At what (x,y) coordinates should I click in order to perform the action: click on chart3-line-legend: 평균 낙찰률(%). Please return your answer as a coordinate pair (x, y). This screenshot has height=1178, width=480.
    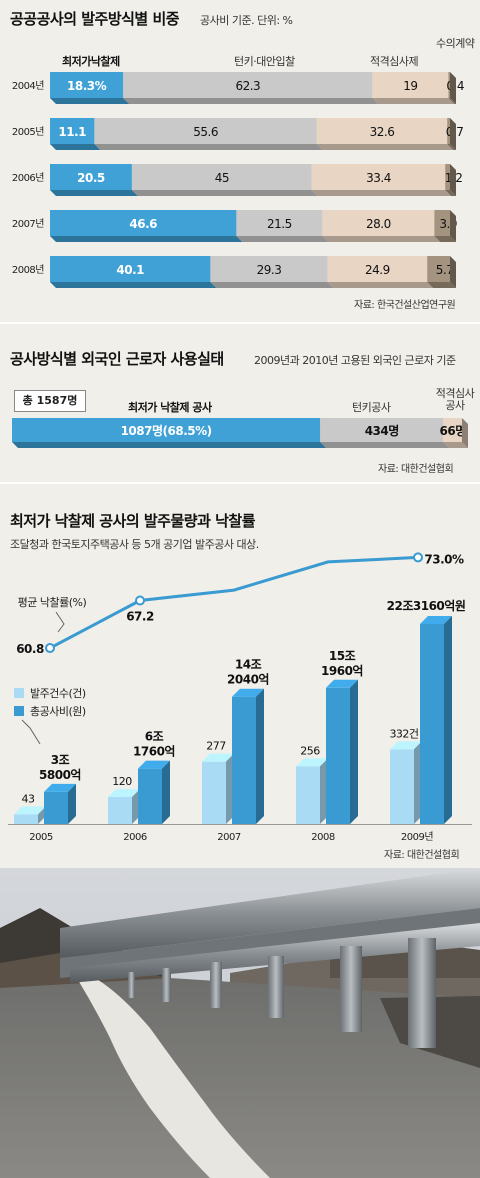
    Looking at the image, I should click on (52, 602).